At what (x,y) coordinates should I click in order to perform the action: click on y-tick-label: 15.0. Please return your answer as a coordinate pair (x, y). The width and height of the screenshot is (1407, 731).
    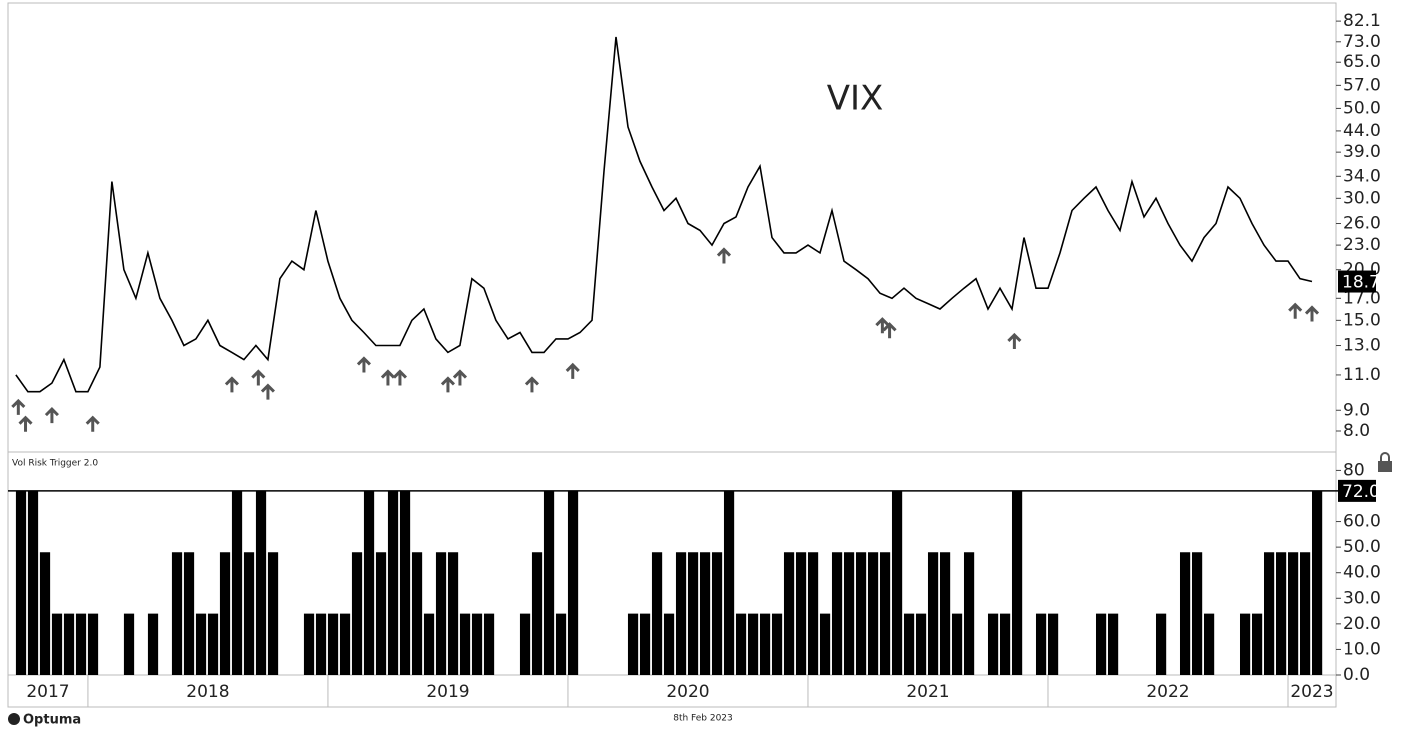
    Looking at the image, I should click on (1362, 320).